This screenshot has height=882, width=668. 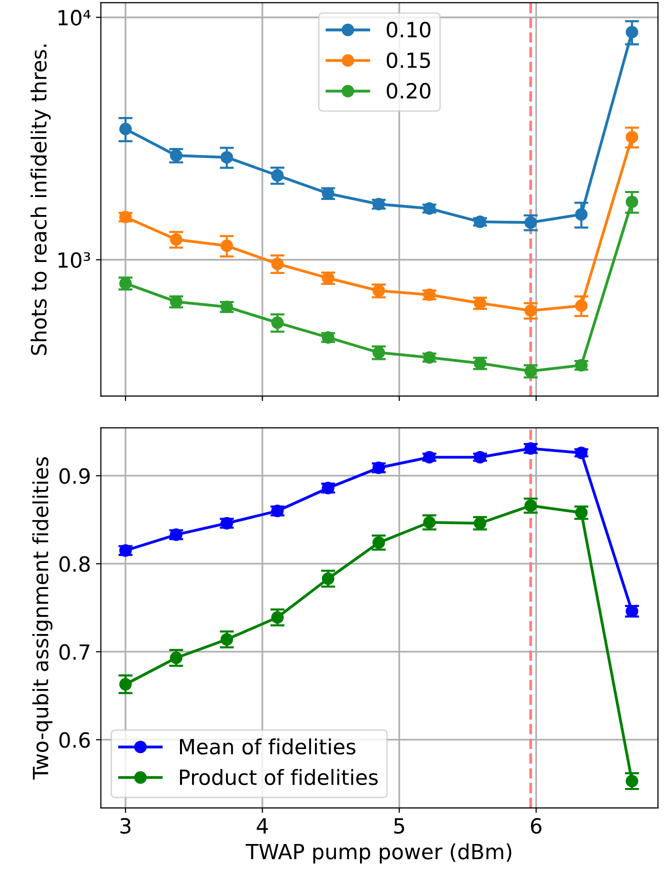 What do you see at coordinates (40, 199) in the screenshot?
I see `y-axis-title: Shots to reach infidelity thres.` at bounding box center [40, 199].